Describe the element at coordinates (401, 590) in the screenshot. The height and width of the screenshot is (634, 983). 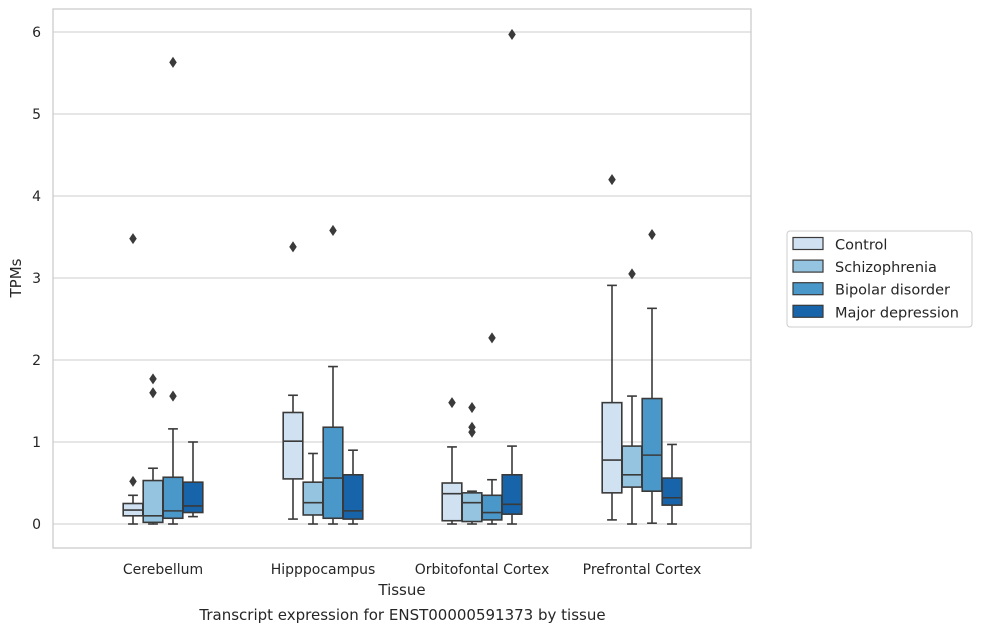
I see `x-axis-label: Tissue` at that location.